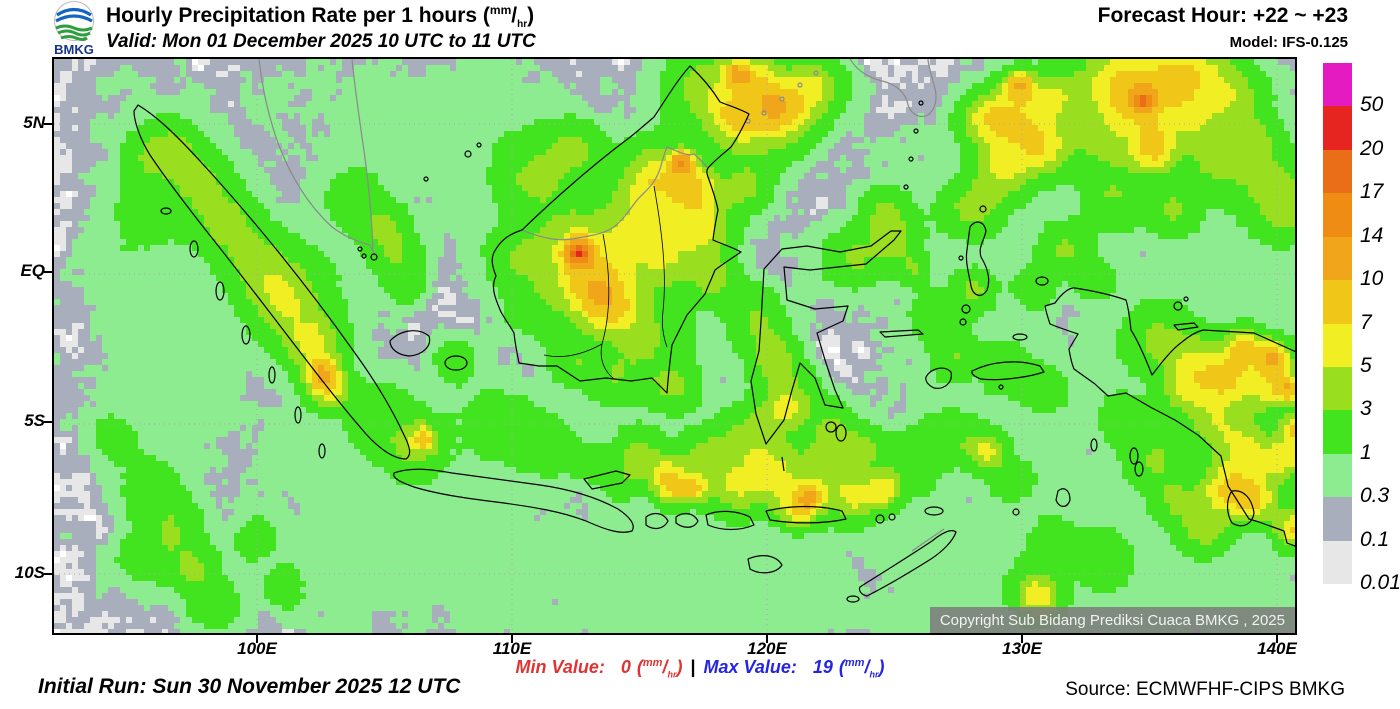 The height and width of the screenshot is (709, 1400). I want to click on flores-coast, so click(806, 514).